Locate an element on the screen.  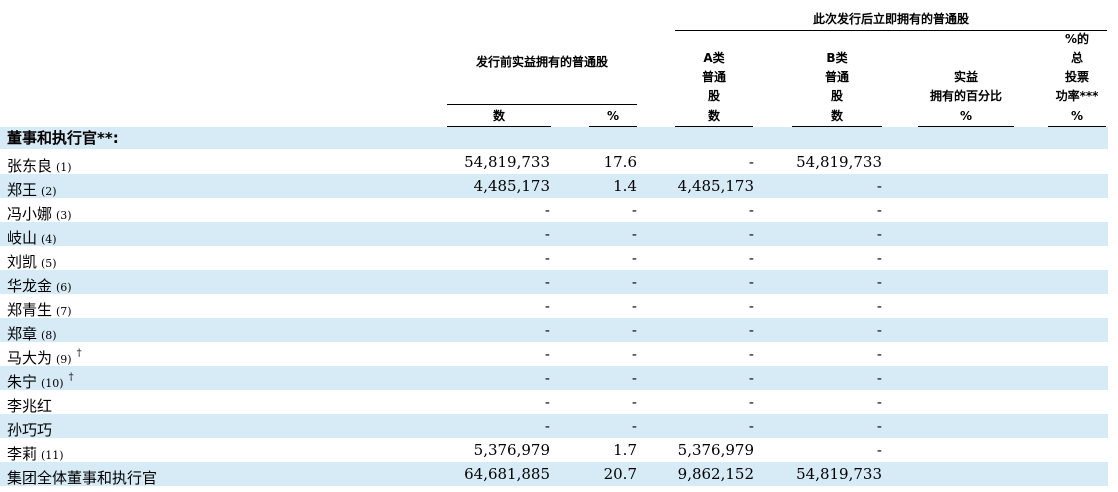
holder-name: 华龙金 is located at coordinates (30, 286).